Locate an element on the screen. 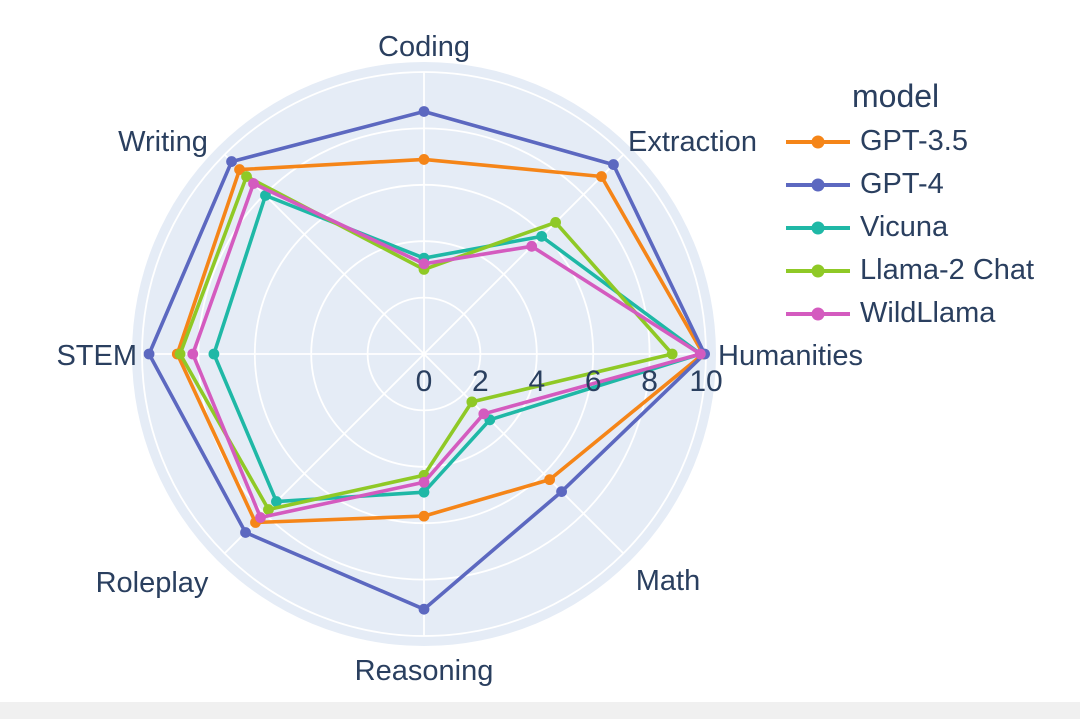  axis-label-roleplay: Roleplay is located at coordinates (152, 583).